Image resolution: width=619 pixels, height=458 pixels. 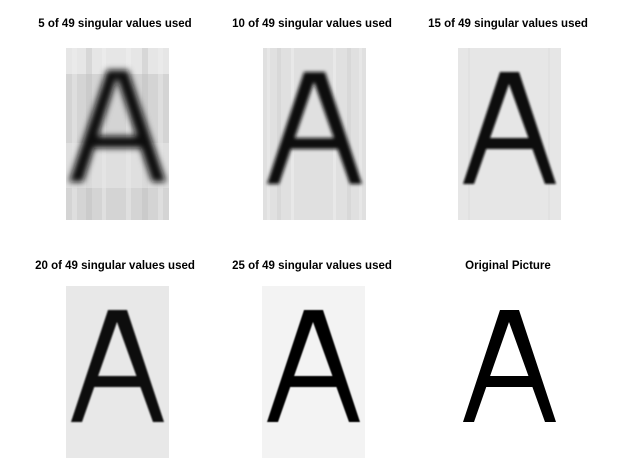 I want to click on panel-title: 20 of 49 singular values used, so click(x=115, y=266).